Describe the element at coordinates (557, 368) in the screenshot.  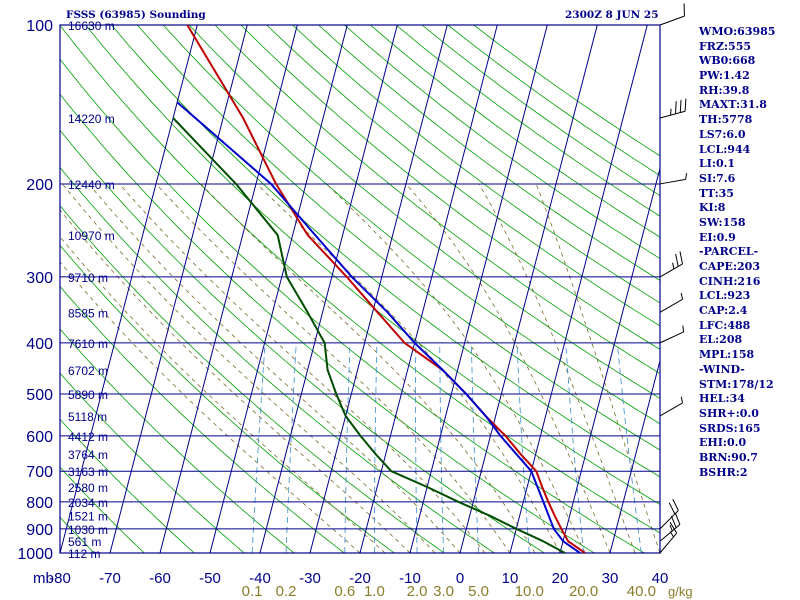
I see `moist-adiabat` at that location.